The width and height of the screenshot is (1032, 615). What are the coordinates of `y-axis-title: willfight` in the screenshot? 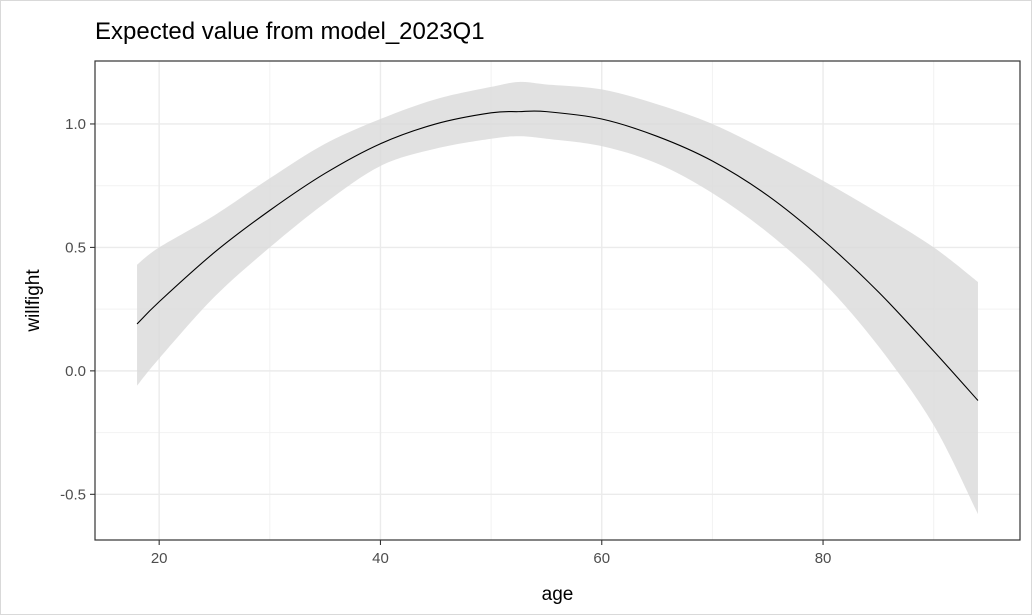 It's located at (33, 301).